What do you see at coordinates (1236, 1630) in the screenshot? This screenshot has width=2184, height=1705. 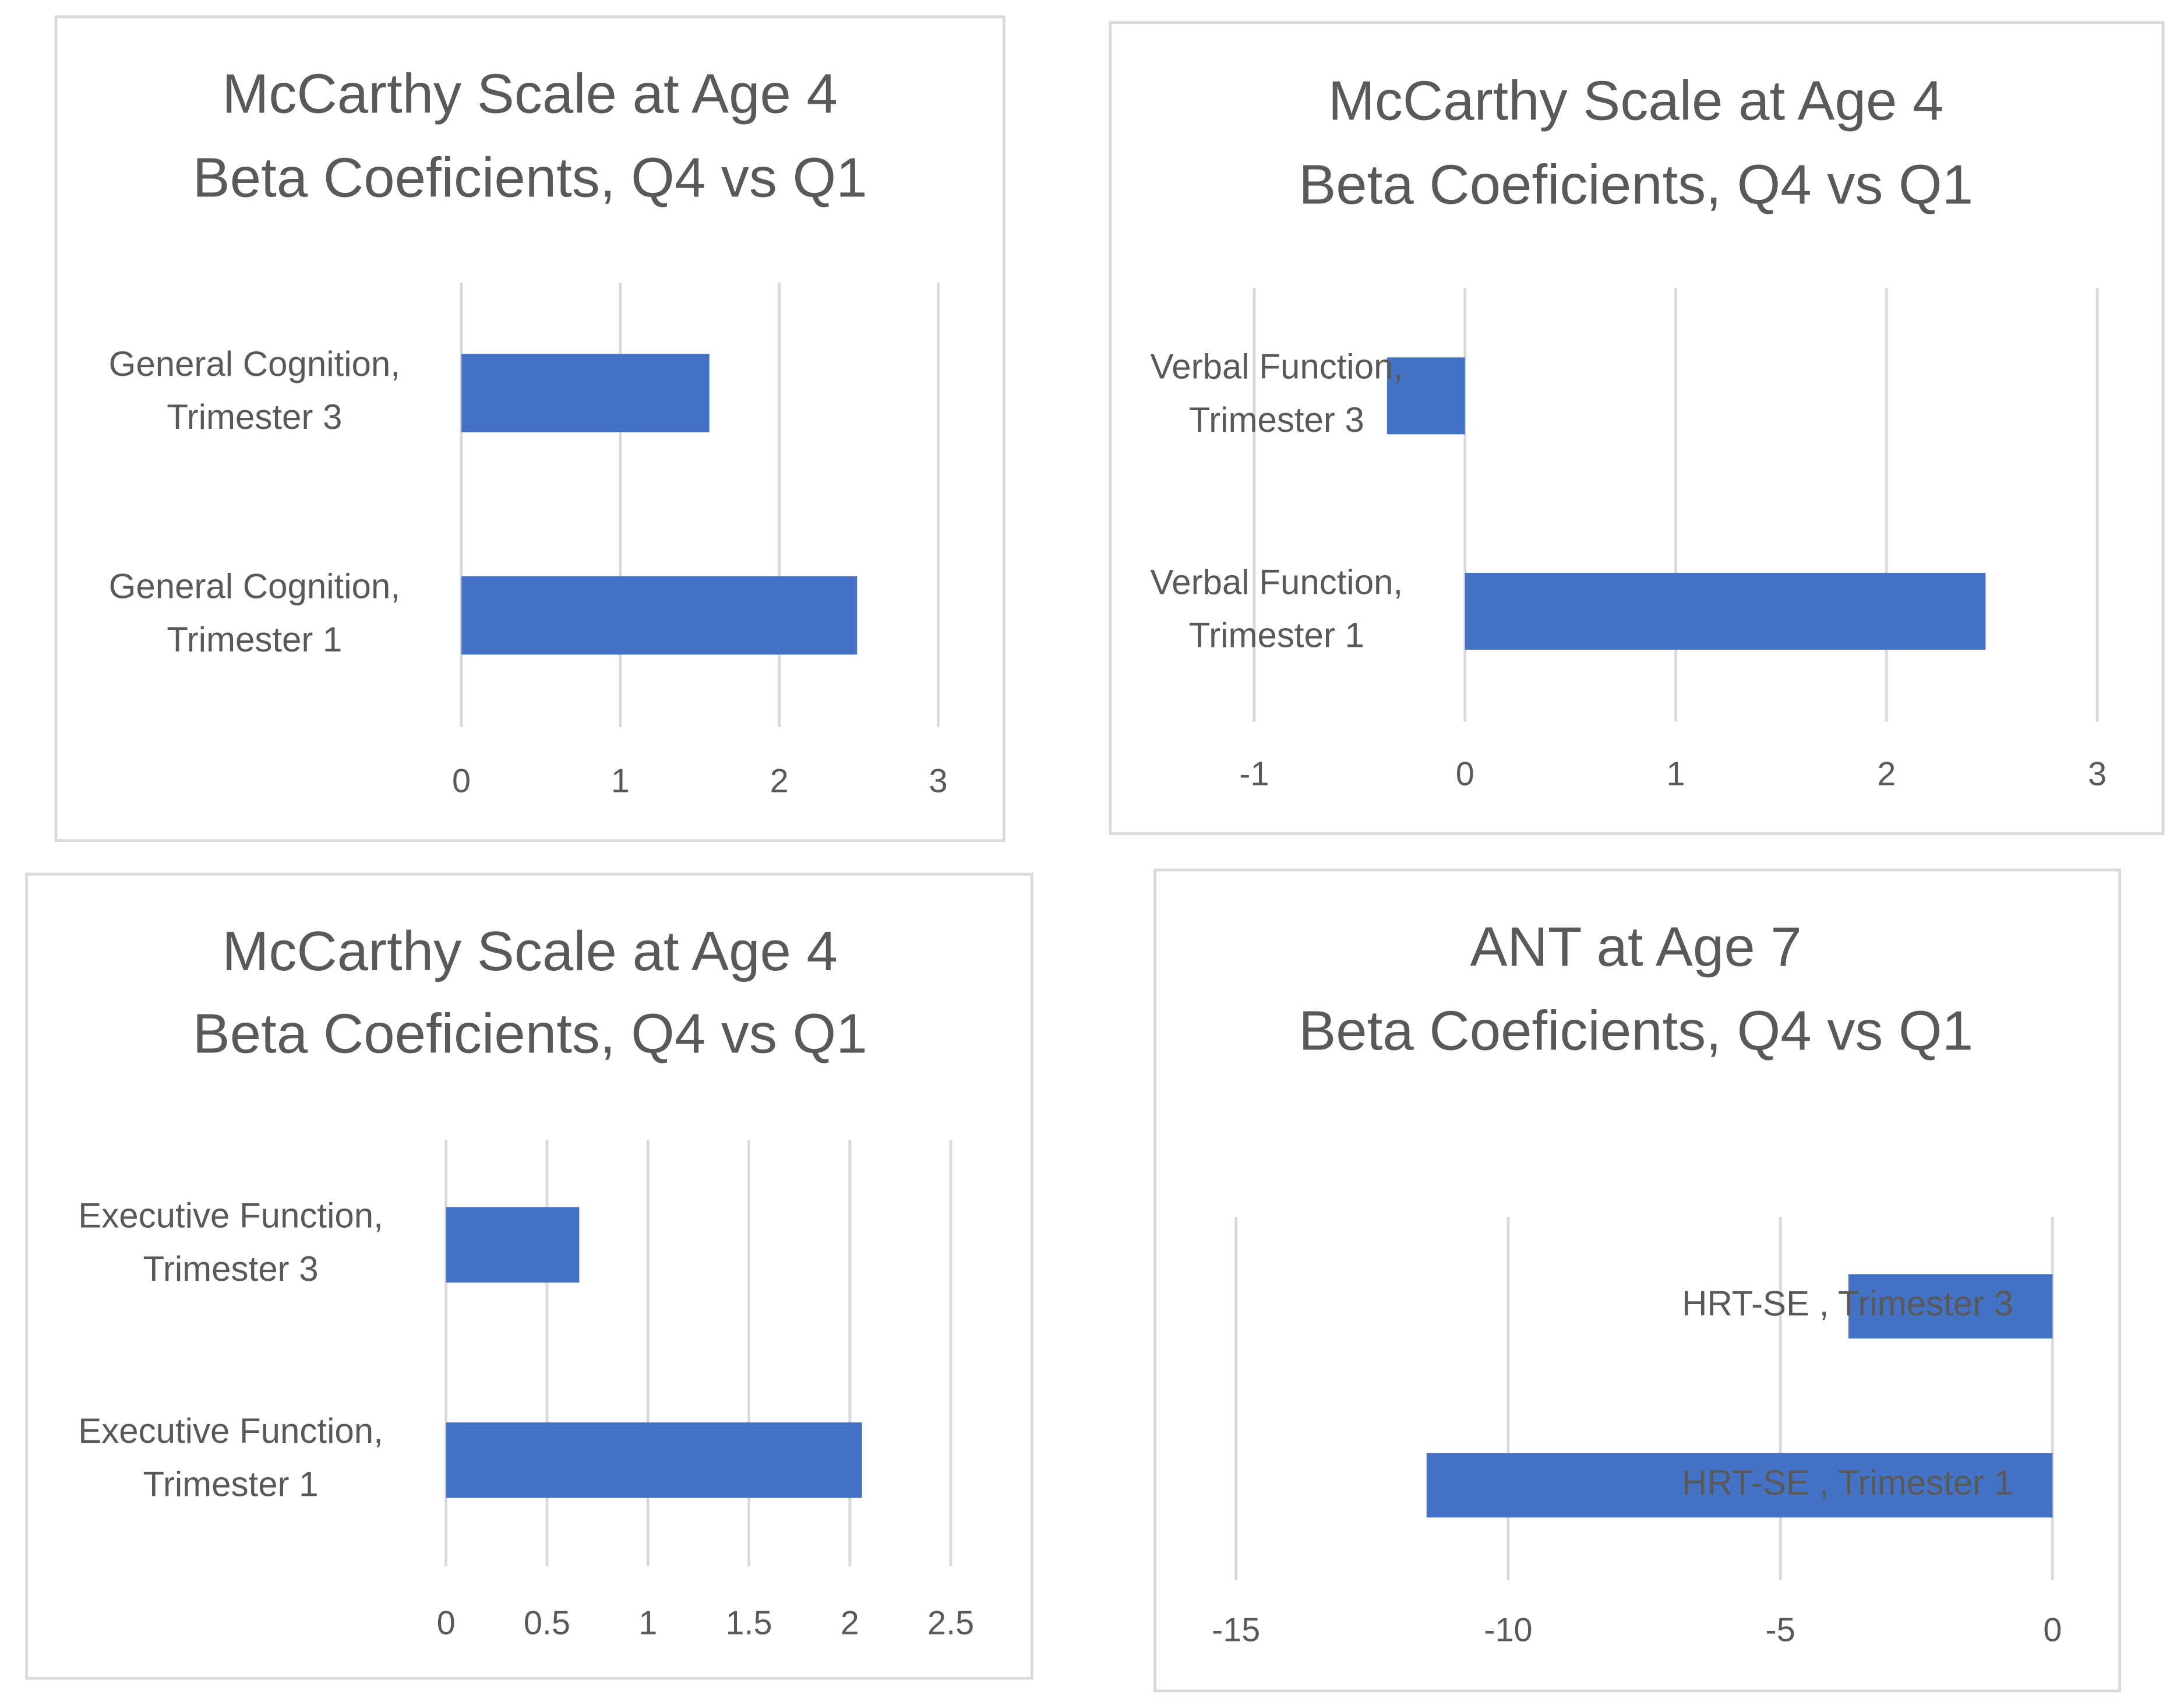 I see `x-tick-label: -15` at bounding box center [1236, 1630].